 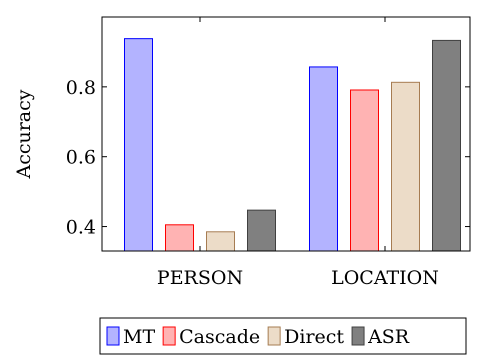 I want to click on bar-asr-person, so click(x=261, y=230).